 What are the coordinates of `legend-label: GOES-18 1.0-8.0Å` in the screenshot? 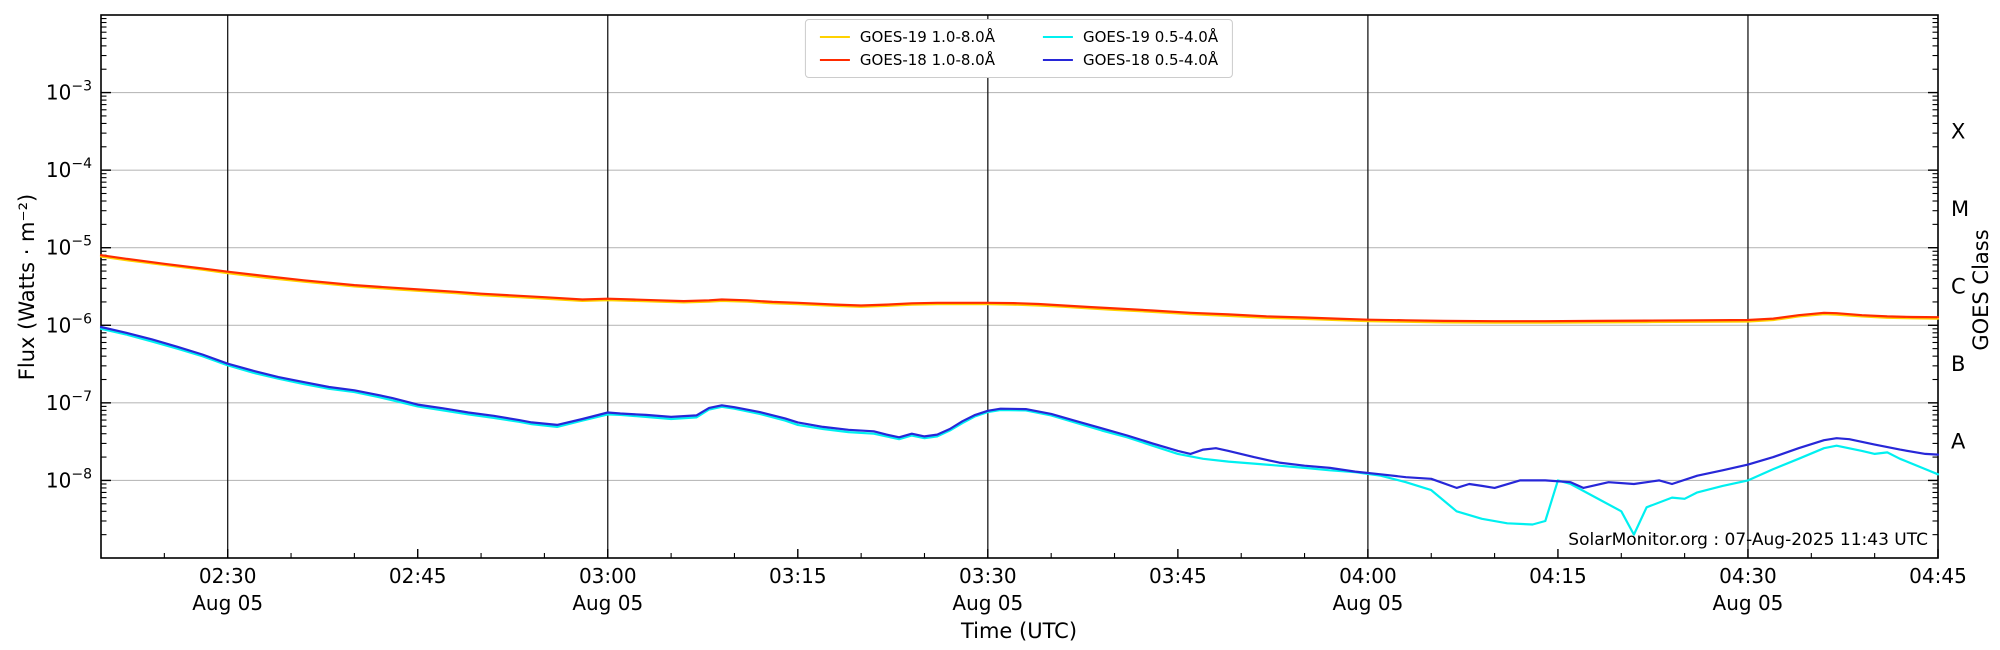 It's located at (927, 60).